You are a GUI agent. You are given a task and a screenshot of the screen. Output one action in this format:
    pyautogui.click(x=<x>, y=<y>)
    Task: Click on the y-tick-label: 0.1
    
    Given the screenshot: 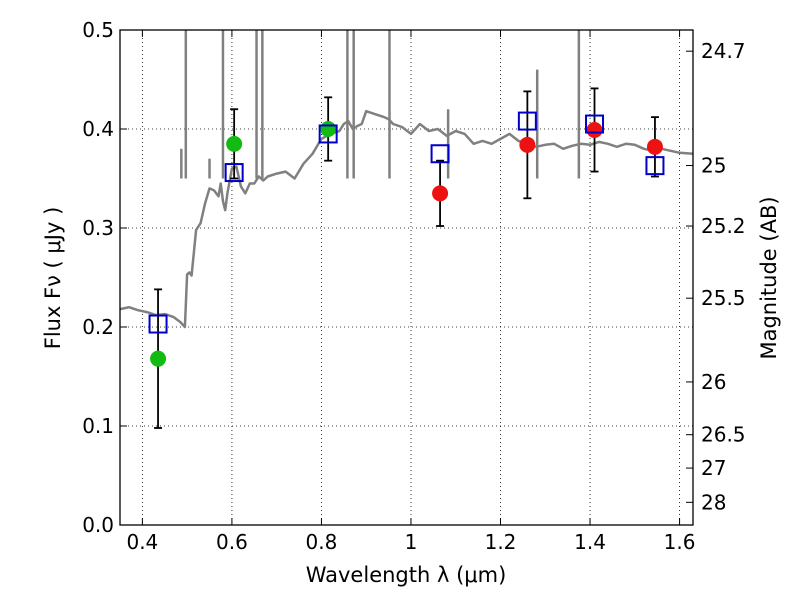 What is the action you would take?
    pyautogui.click(x=98, y=426)
    